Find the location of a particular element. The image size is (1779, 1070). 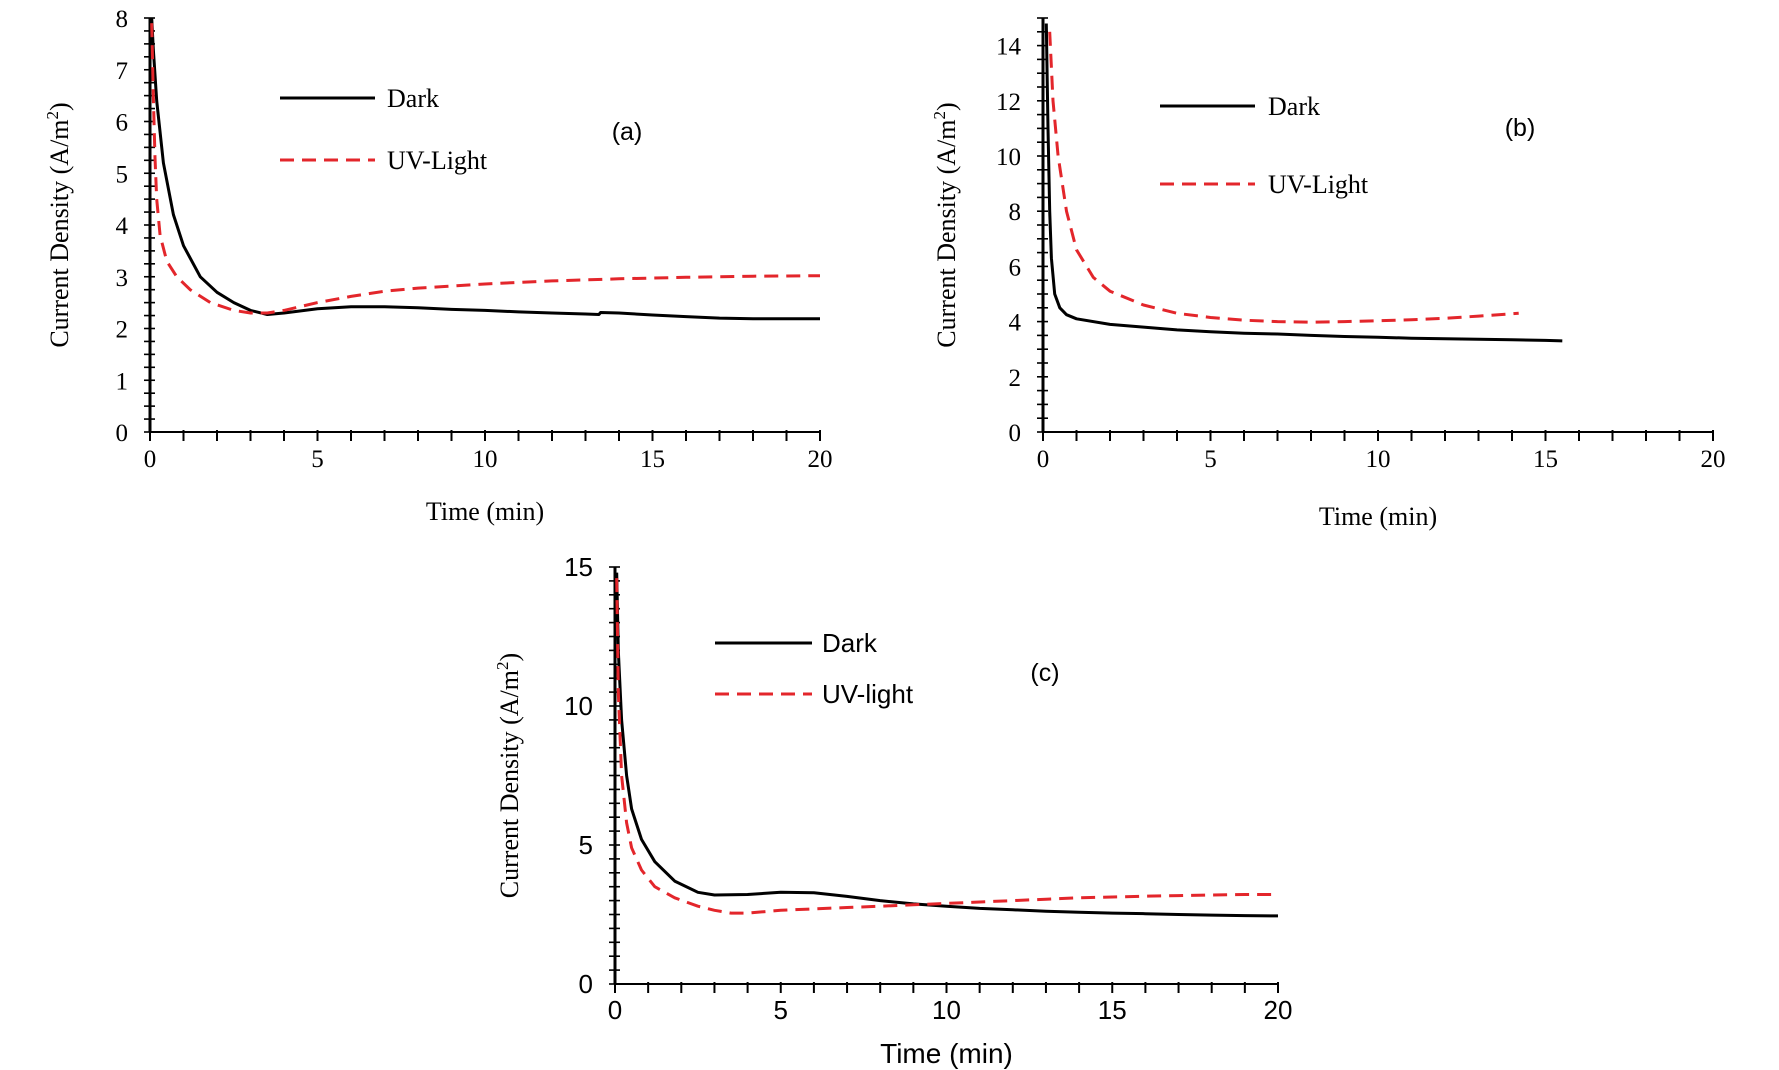

y-tick-label: 1 is located at coordinates (122, 381).